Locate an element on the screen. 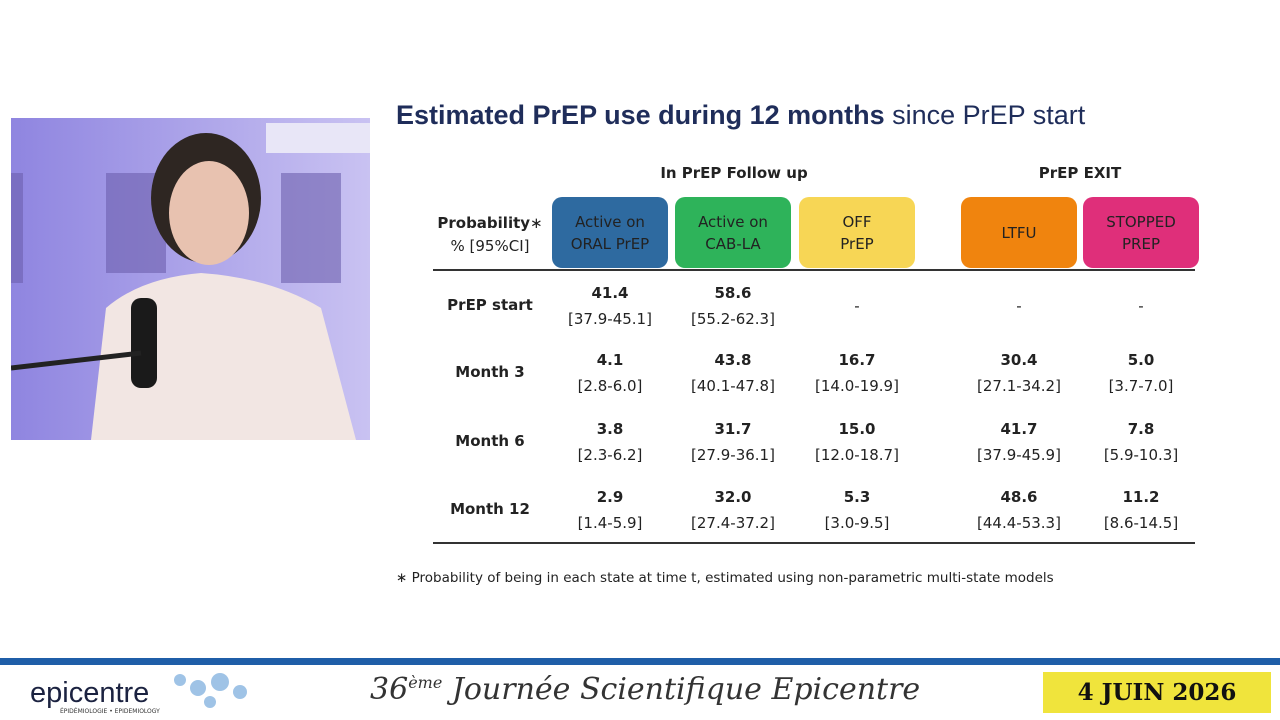  cell: 4.1 [2.8-6.0] is located at coordinates (610, 373).